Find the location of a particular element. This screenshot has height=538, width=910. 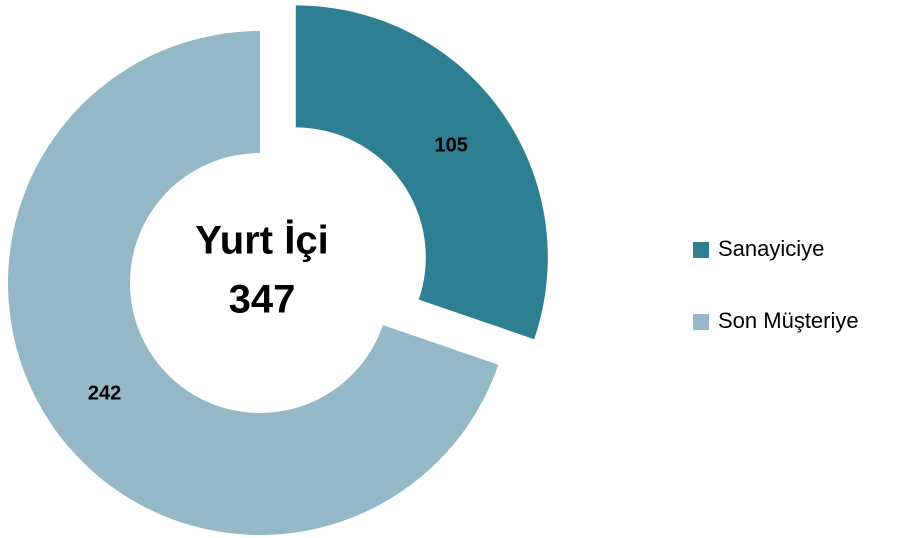

legend-label: Son Müşteriye is located at coordinates (788, 320).